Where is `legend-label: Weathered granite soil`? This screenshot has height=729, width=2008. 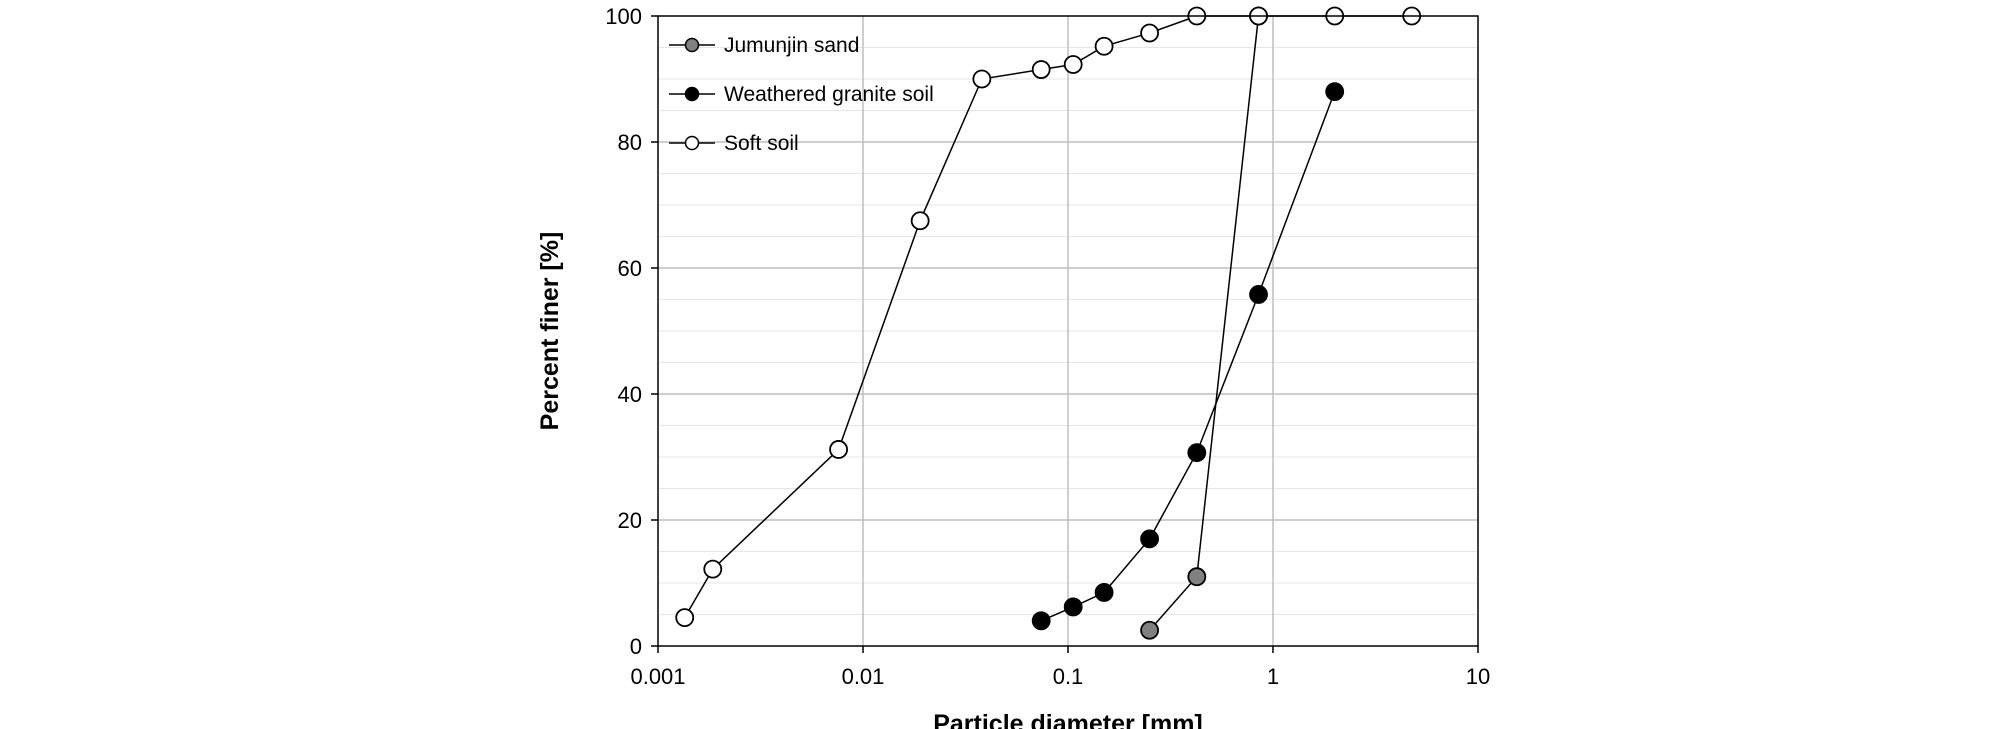 legend-label: Weathered granite soil is located at coordinates (829, 94).